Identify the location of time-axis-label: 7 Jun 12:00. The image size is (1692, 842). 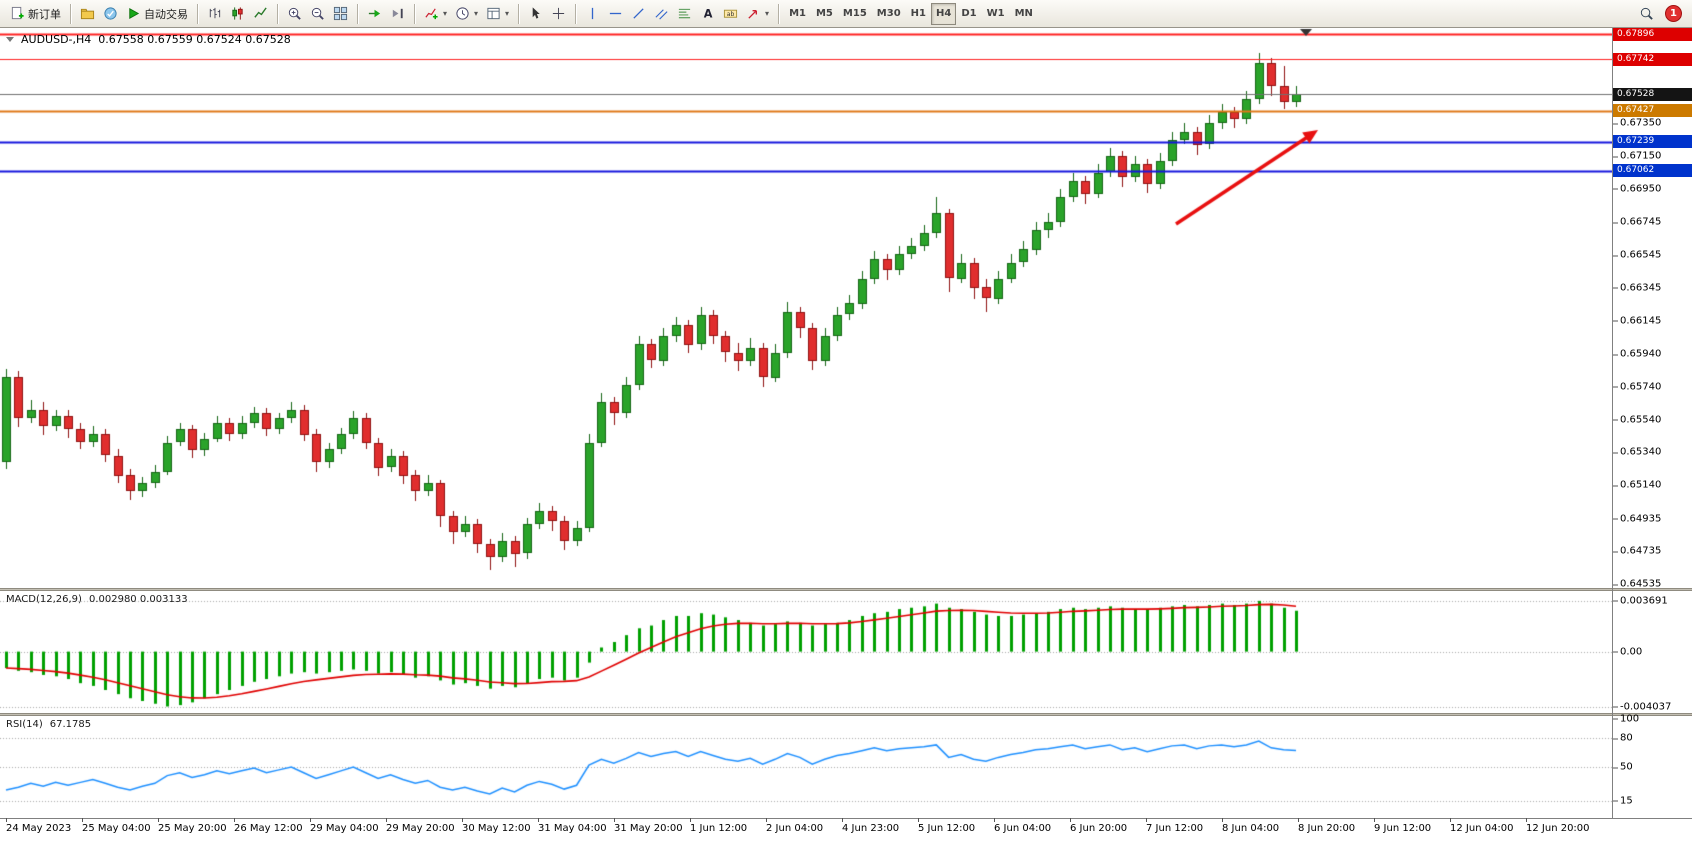
(1175, 828).